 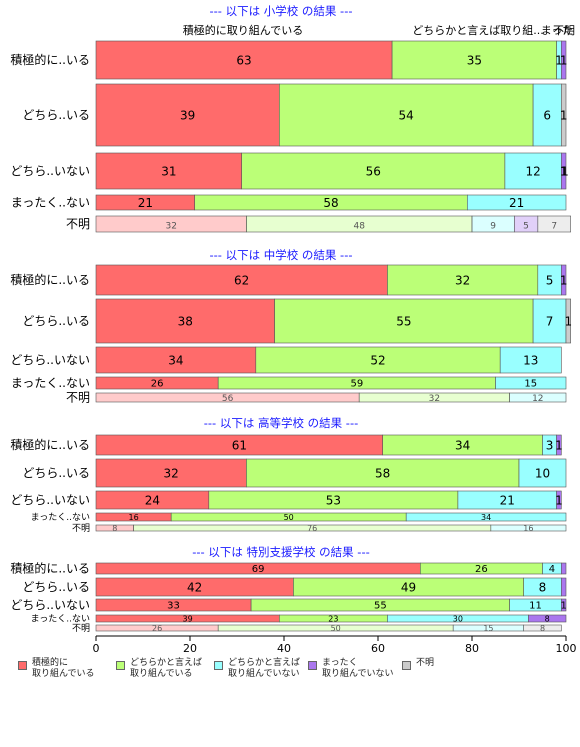 I want to click on x-tick-label-6: 100, so click(x=566, y=648).